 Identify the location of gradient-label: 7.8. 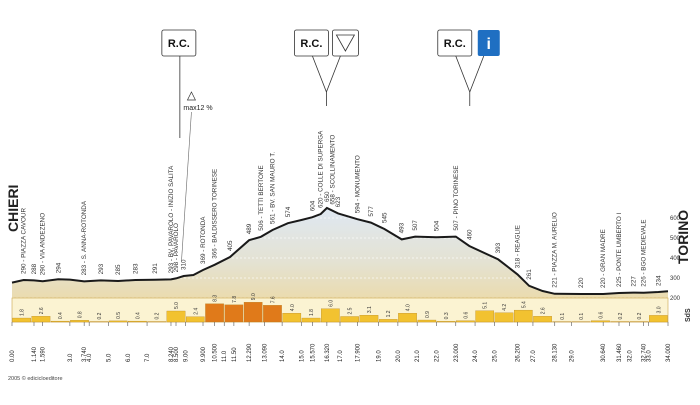
(235, 299).